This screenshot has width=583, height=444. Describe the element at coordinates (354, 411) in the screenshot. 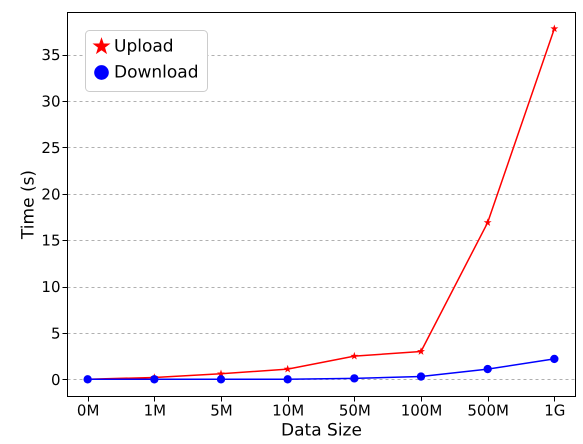

I see `x-tick-label: 50M` at that location.